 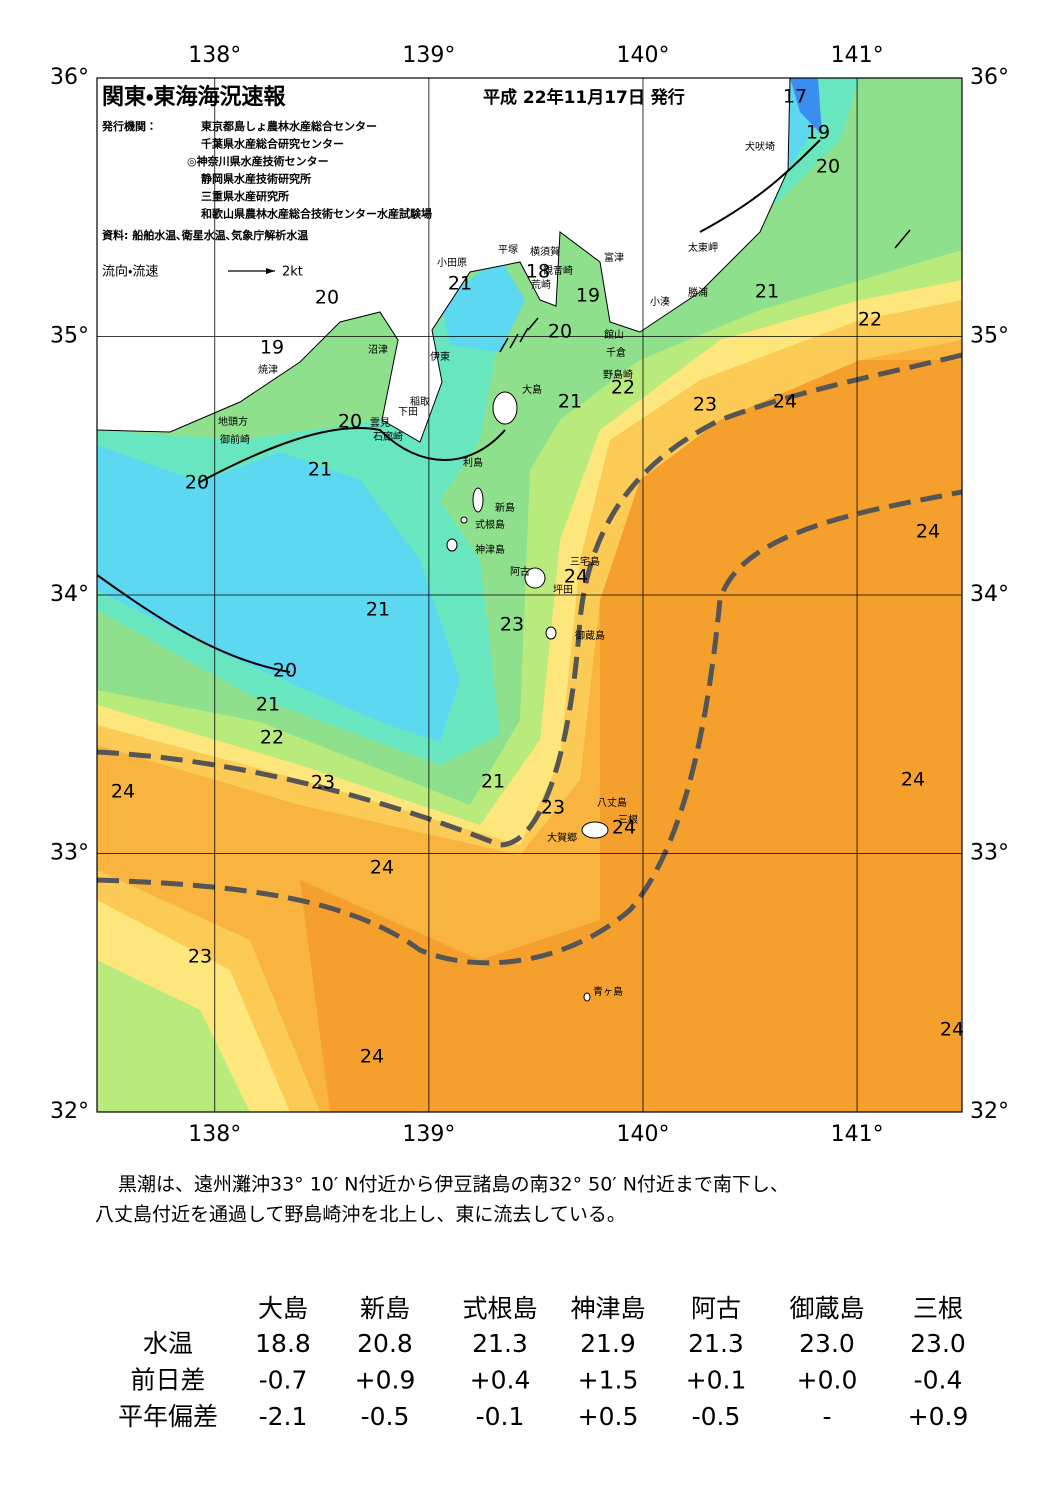 I want to click on place-name: 観音崎, so click(x=558, y=270).